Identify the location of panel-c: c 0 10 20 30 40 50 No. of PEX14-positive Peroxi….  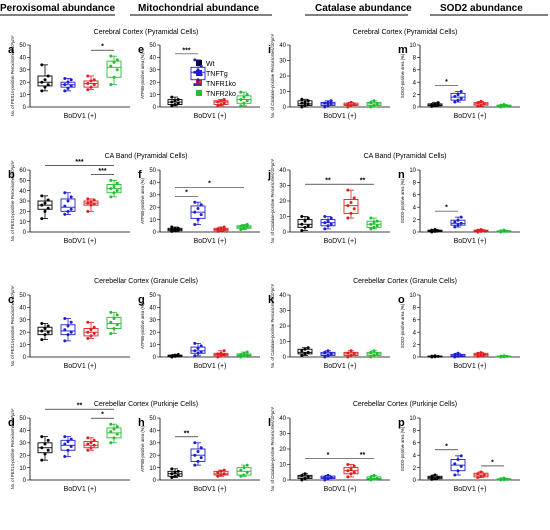
(69, 327).